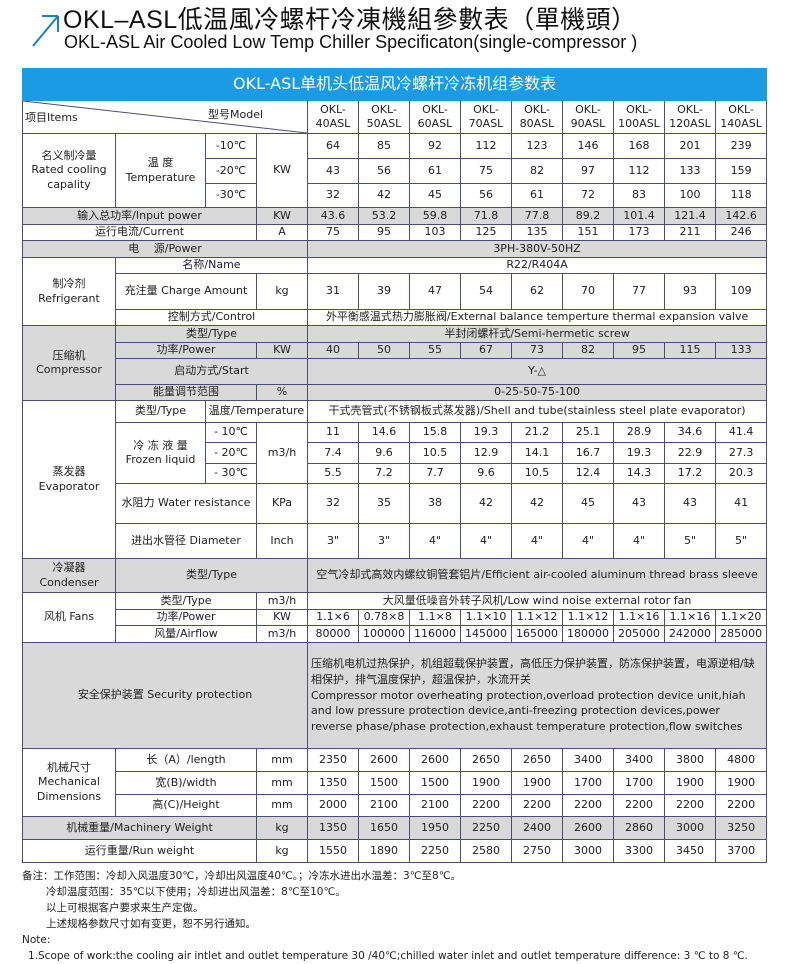 This screenshot has width=790, height=964. Describe the element at coordinates (537, 249) in the screenshot. I see `value-cell: 3PH-380V-50HZ` at that location.